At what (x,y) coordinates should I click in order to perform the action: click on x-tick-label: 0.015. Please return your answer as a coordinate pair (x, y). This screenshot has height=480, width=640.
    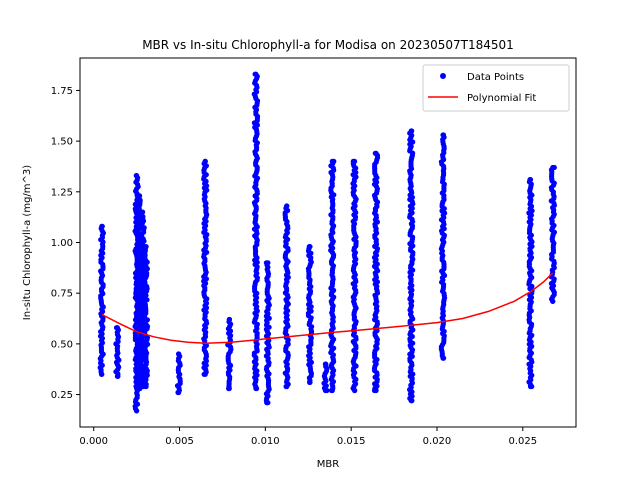
    Looking at the image, I should click on (351, 441).